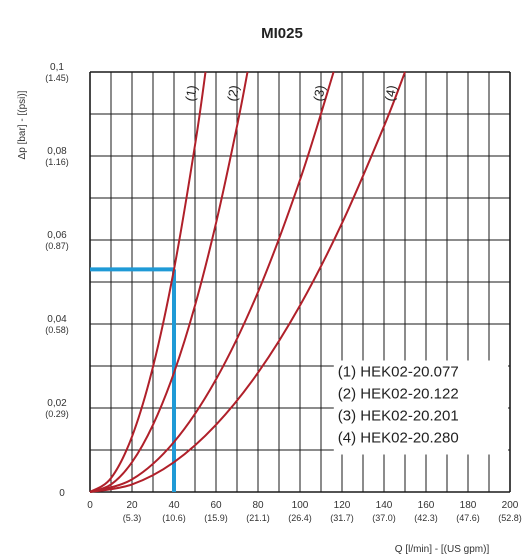 Image resolution: width=525 pixels, height=559 pixels. What do you see at coordinates (62, 493) in the screenshot?
I see `y-tick-label: 0` at bounding box center [62, 493].